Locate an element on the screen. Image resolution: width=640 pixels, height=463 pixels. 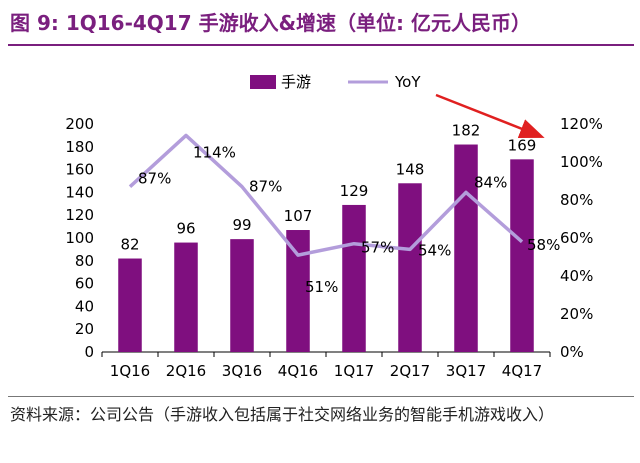
left-tick-label: 100 is located at coordinates (79, 238).